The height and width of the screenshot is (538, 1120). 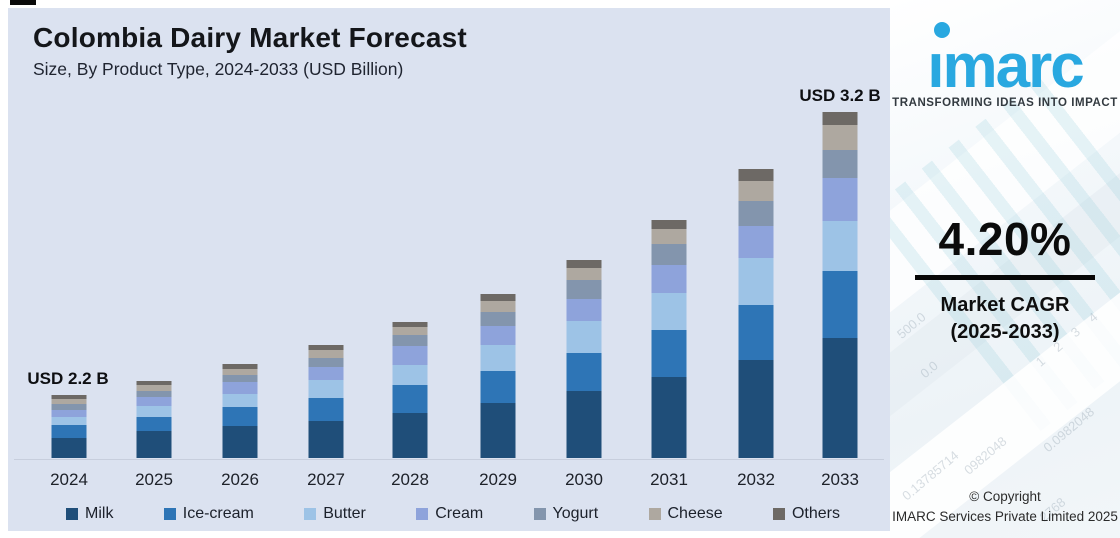 What do you see at coordinates (449, 459) in the screenshot?
I see `x-axis-line` at bounding box center [449, 459].